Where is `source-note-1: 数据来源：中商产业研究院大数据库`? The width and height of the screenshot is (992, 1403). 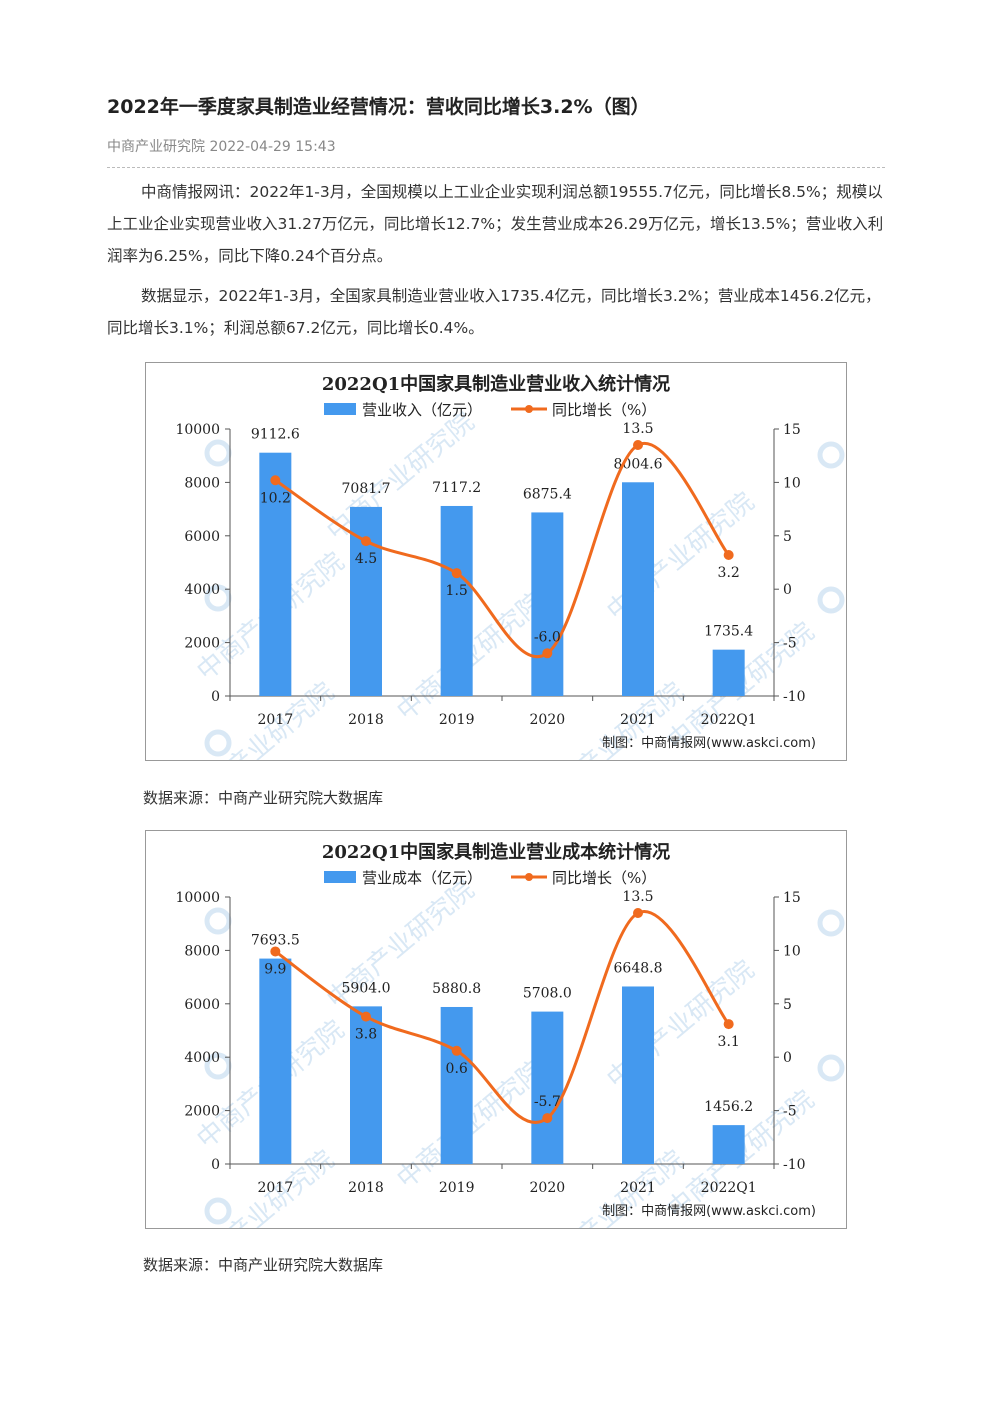
source-note-1: 数据来源：中商产业研究院大数据库 is located at coordinates (263, 798).